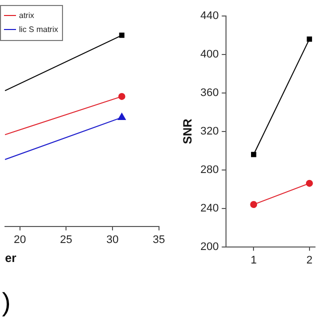 This screenshot has width=320, height=320. Describe the element at coordinates (159, 240) in the screenshot. I see `x-tick-label: 35` at that location.